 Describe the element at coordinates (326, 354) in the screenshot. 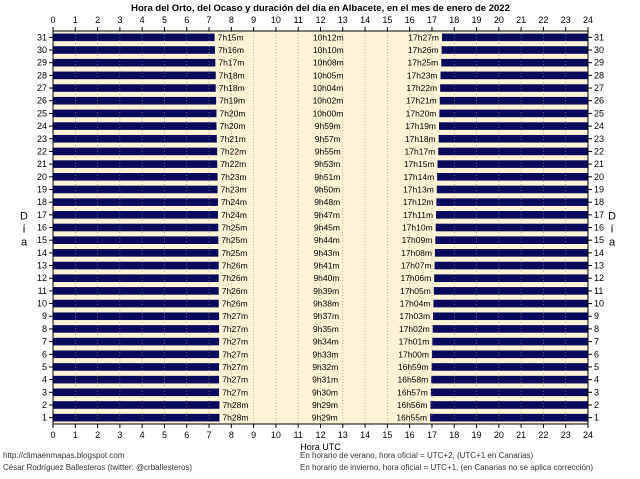

I see `daylength-label: 9h33m` at that location.